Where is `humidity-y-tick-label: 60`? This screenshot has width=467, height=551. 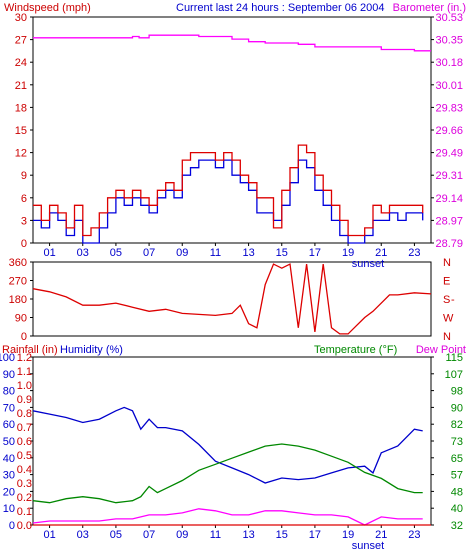
humidity-y-tick-label: 60 is located at coordinates (9, 425).